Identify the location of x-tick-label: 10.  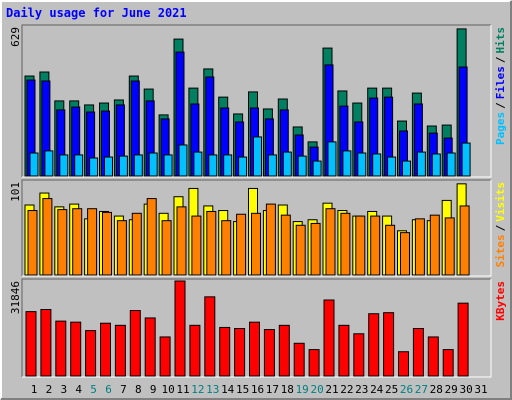
(167, 389).